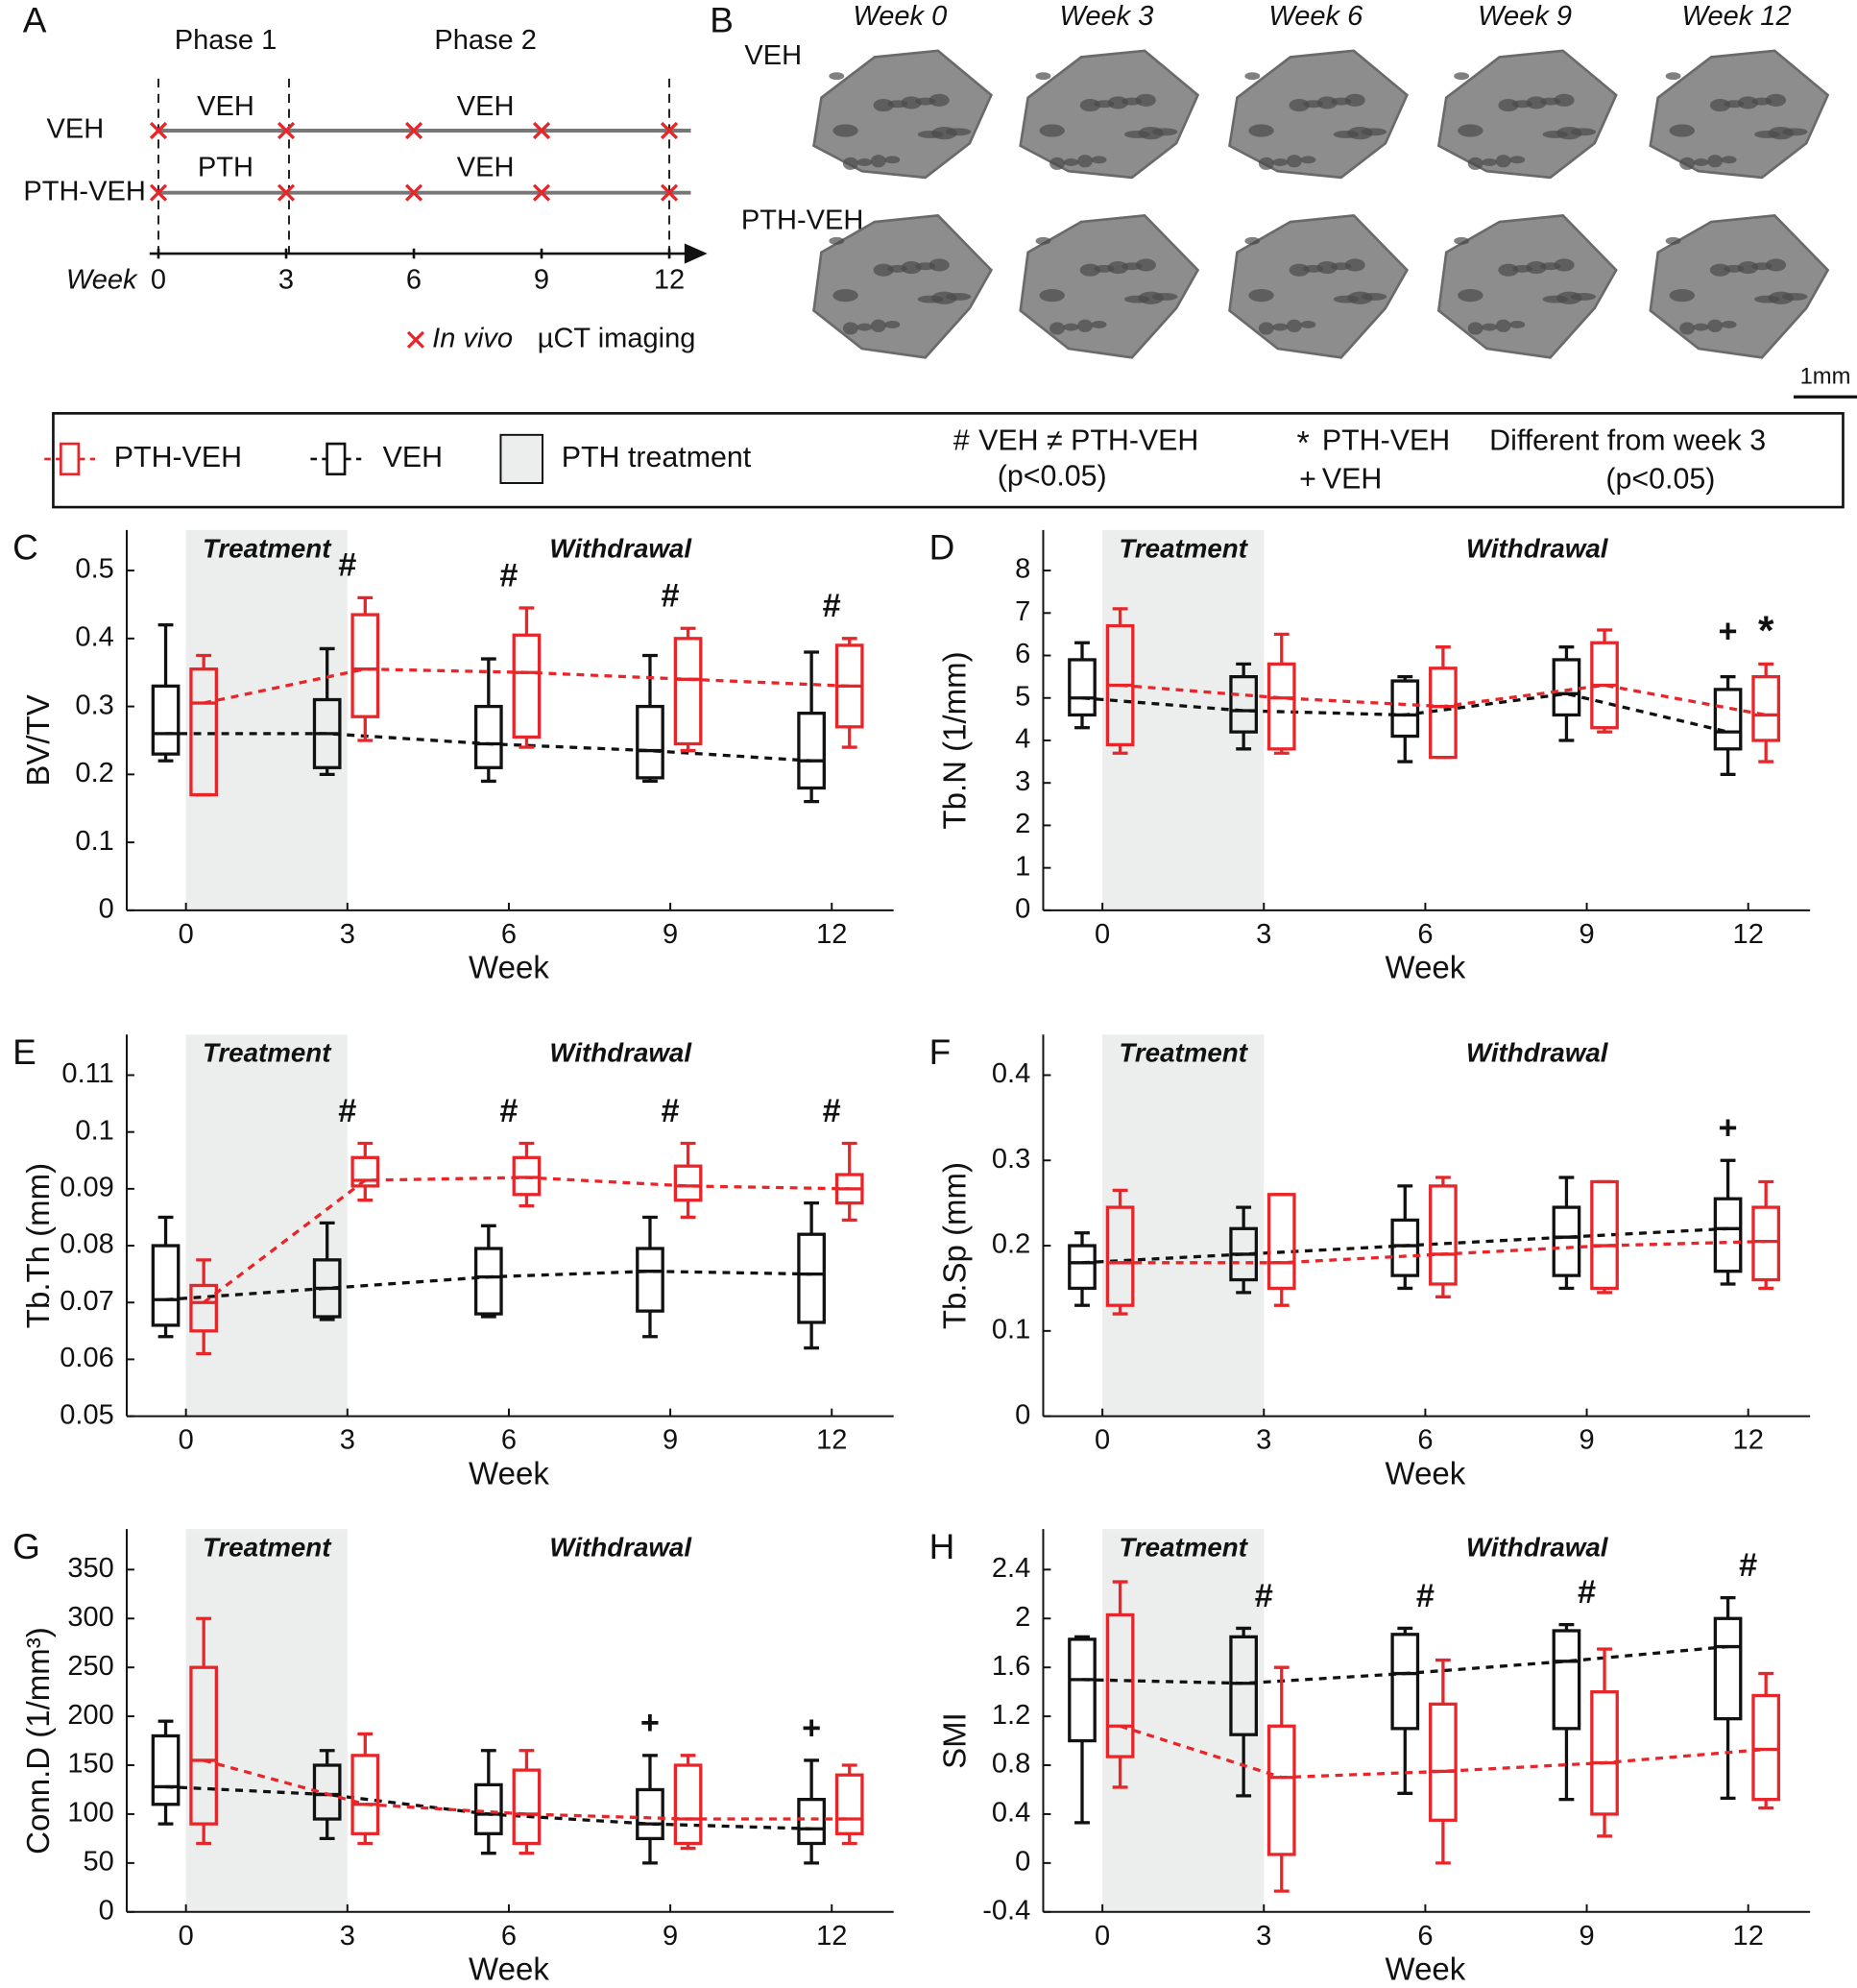 This screenshot has height=1988, width=1857. I want to click on x-tick-label: 9, so click(1586, 1440).